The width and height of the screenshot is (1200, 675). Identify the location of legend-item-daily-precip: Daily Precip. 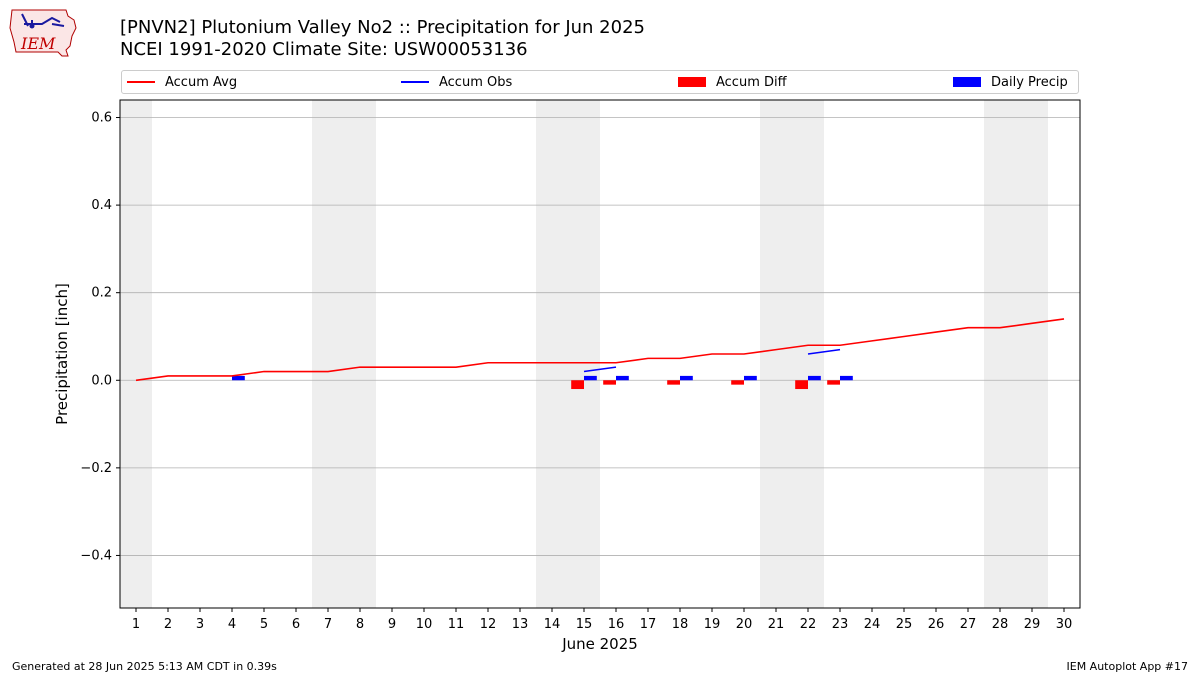
(1010, 82).